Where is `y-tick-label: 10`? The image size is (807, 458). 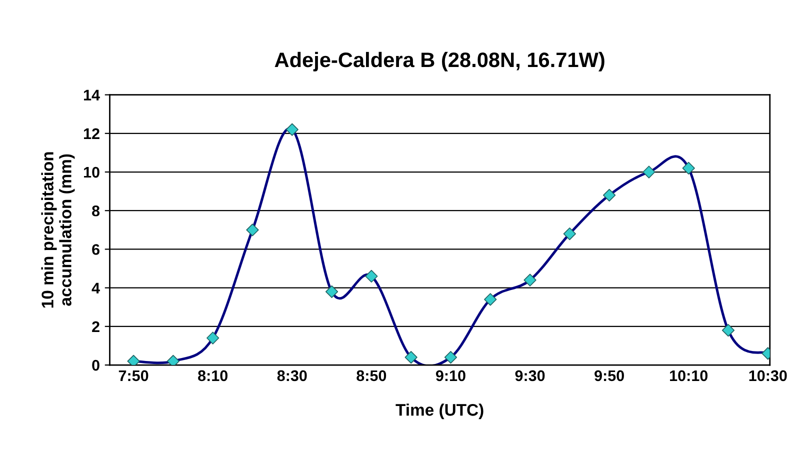
y-tick-label: 10 is located at coordinates (92, 172).